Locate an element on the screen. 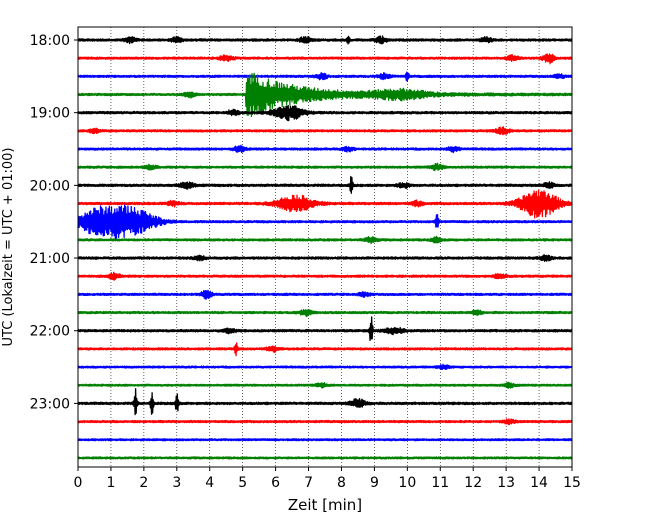 Image resolution: width=650 pixels, height=520 pixels. x-tick-label: 5 is located at coordinates (242, 483).